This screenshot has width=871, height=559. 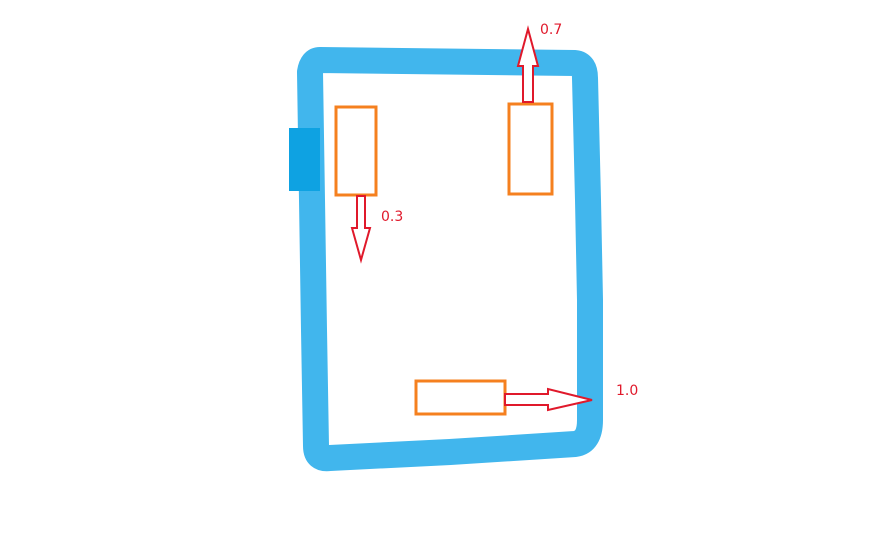 What do you see at coordinates (530, 149) in the screenshot?
I see `right-block` at bounding box center [530, 149].